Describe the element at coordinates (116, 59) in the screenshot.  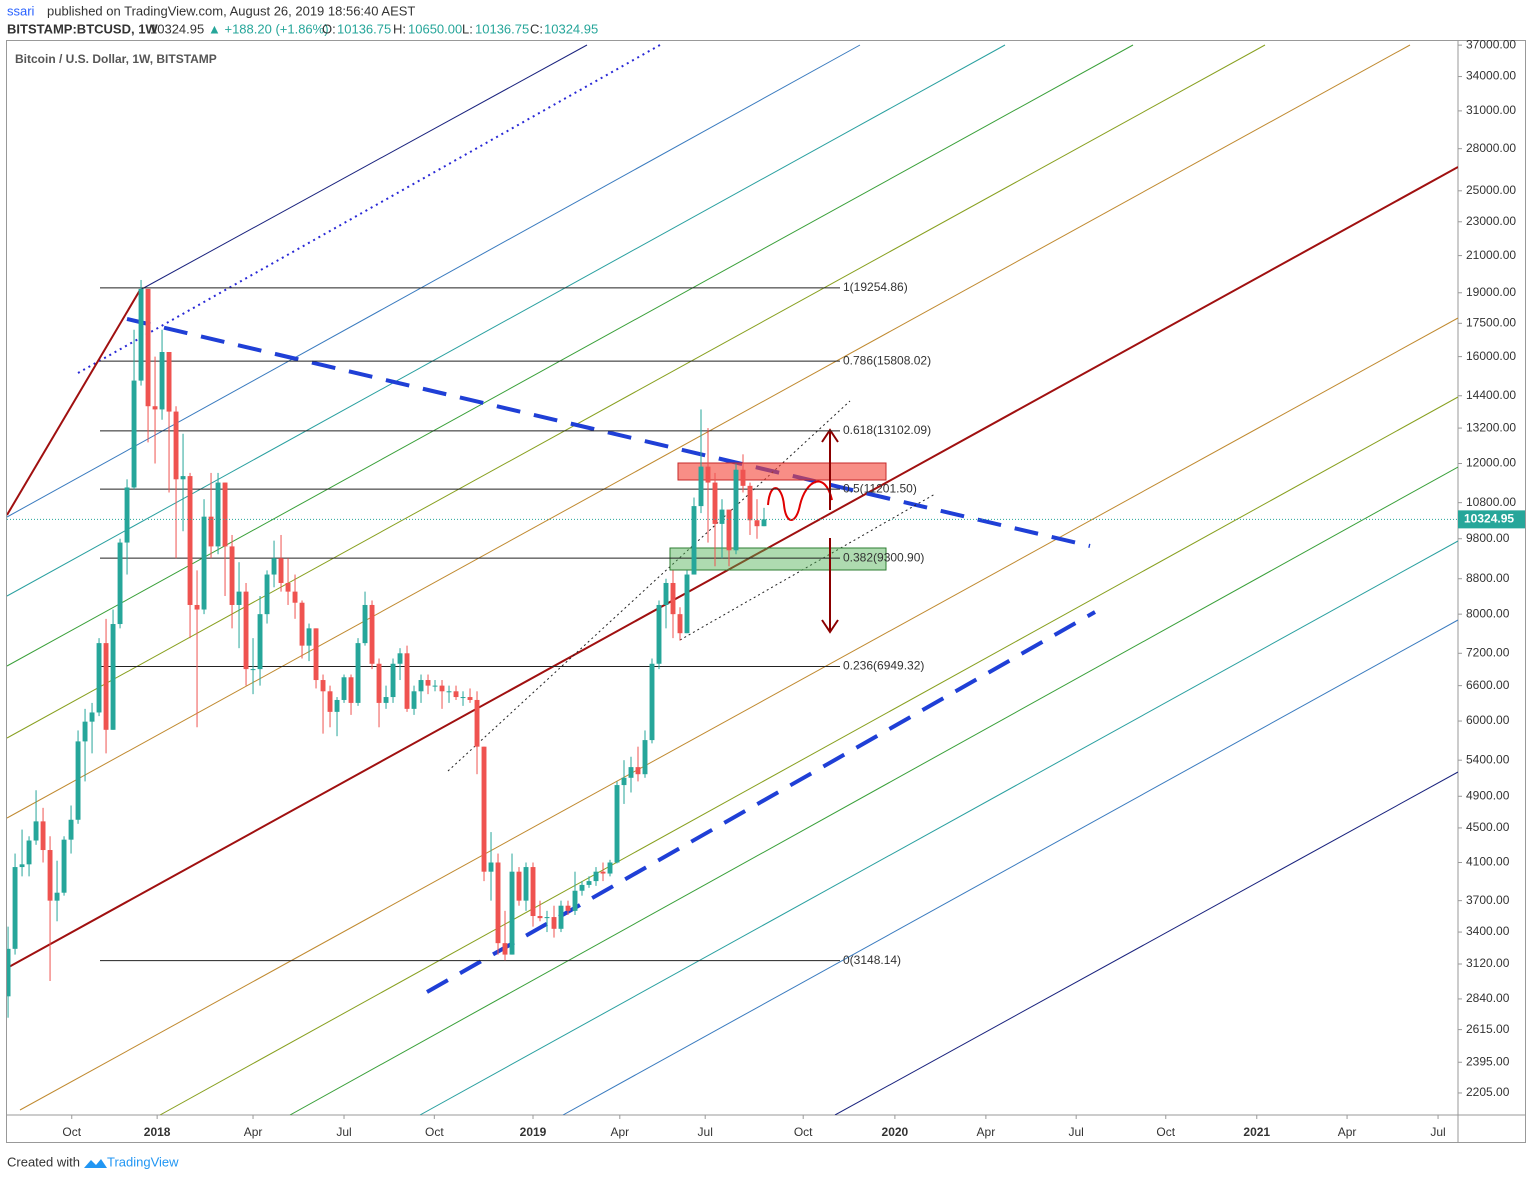
I see `chart-title: Bitcoin / U.S. Dollar, 1W, BITSTAMP` at that location.